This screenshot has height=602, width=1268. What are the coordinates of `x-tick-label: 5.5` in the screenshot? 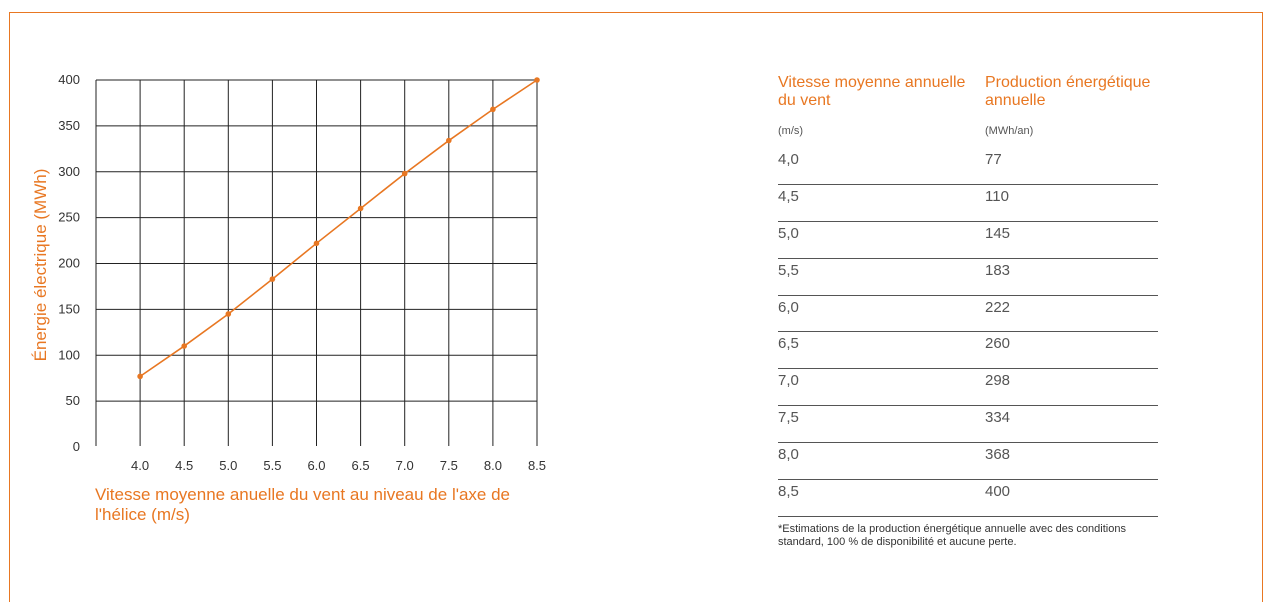 It's located at (272, 465).